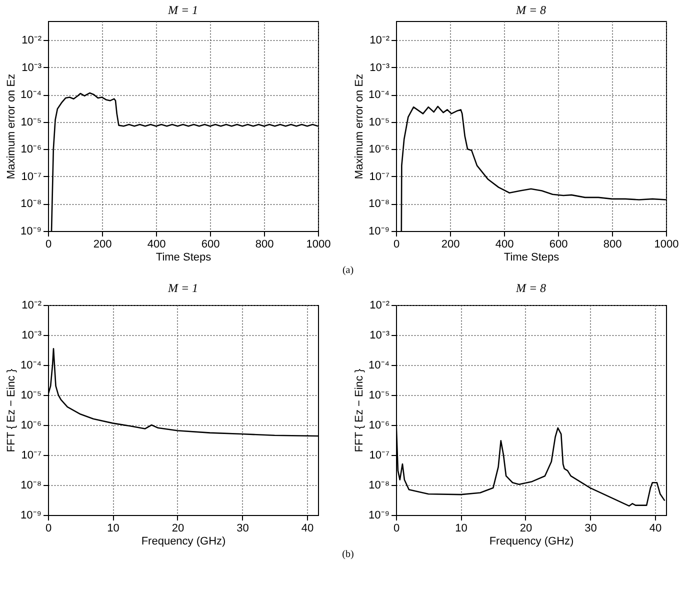 Image resolution: width=696 pixels, height=611 pixels. I want to click on text: (a), so click(348, 271).